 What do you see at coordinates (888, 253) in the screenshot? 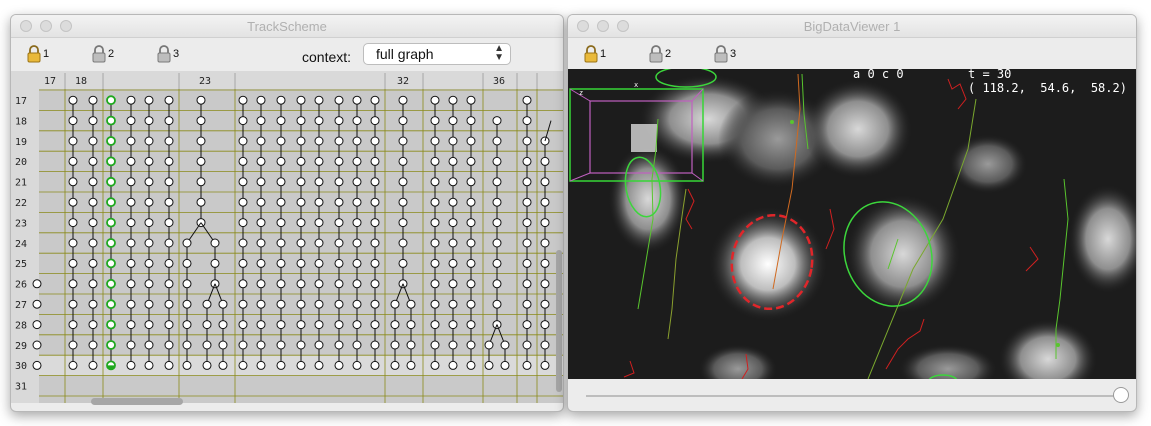
I see `spot-ellipse` at bounding box center [888, 253].